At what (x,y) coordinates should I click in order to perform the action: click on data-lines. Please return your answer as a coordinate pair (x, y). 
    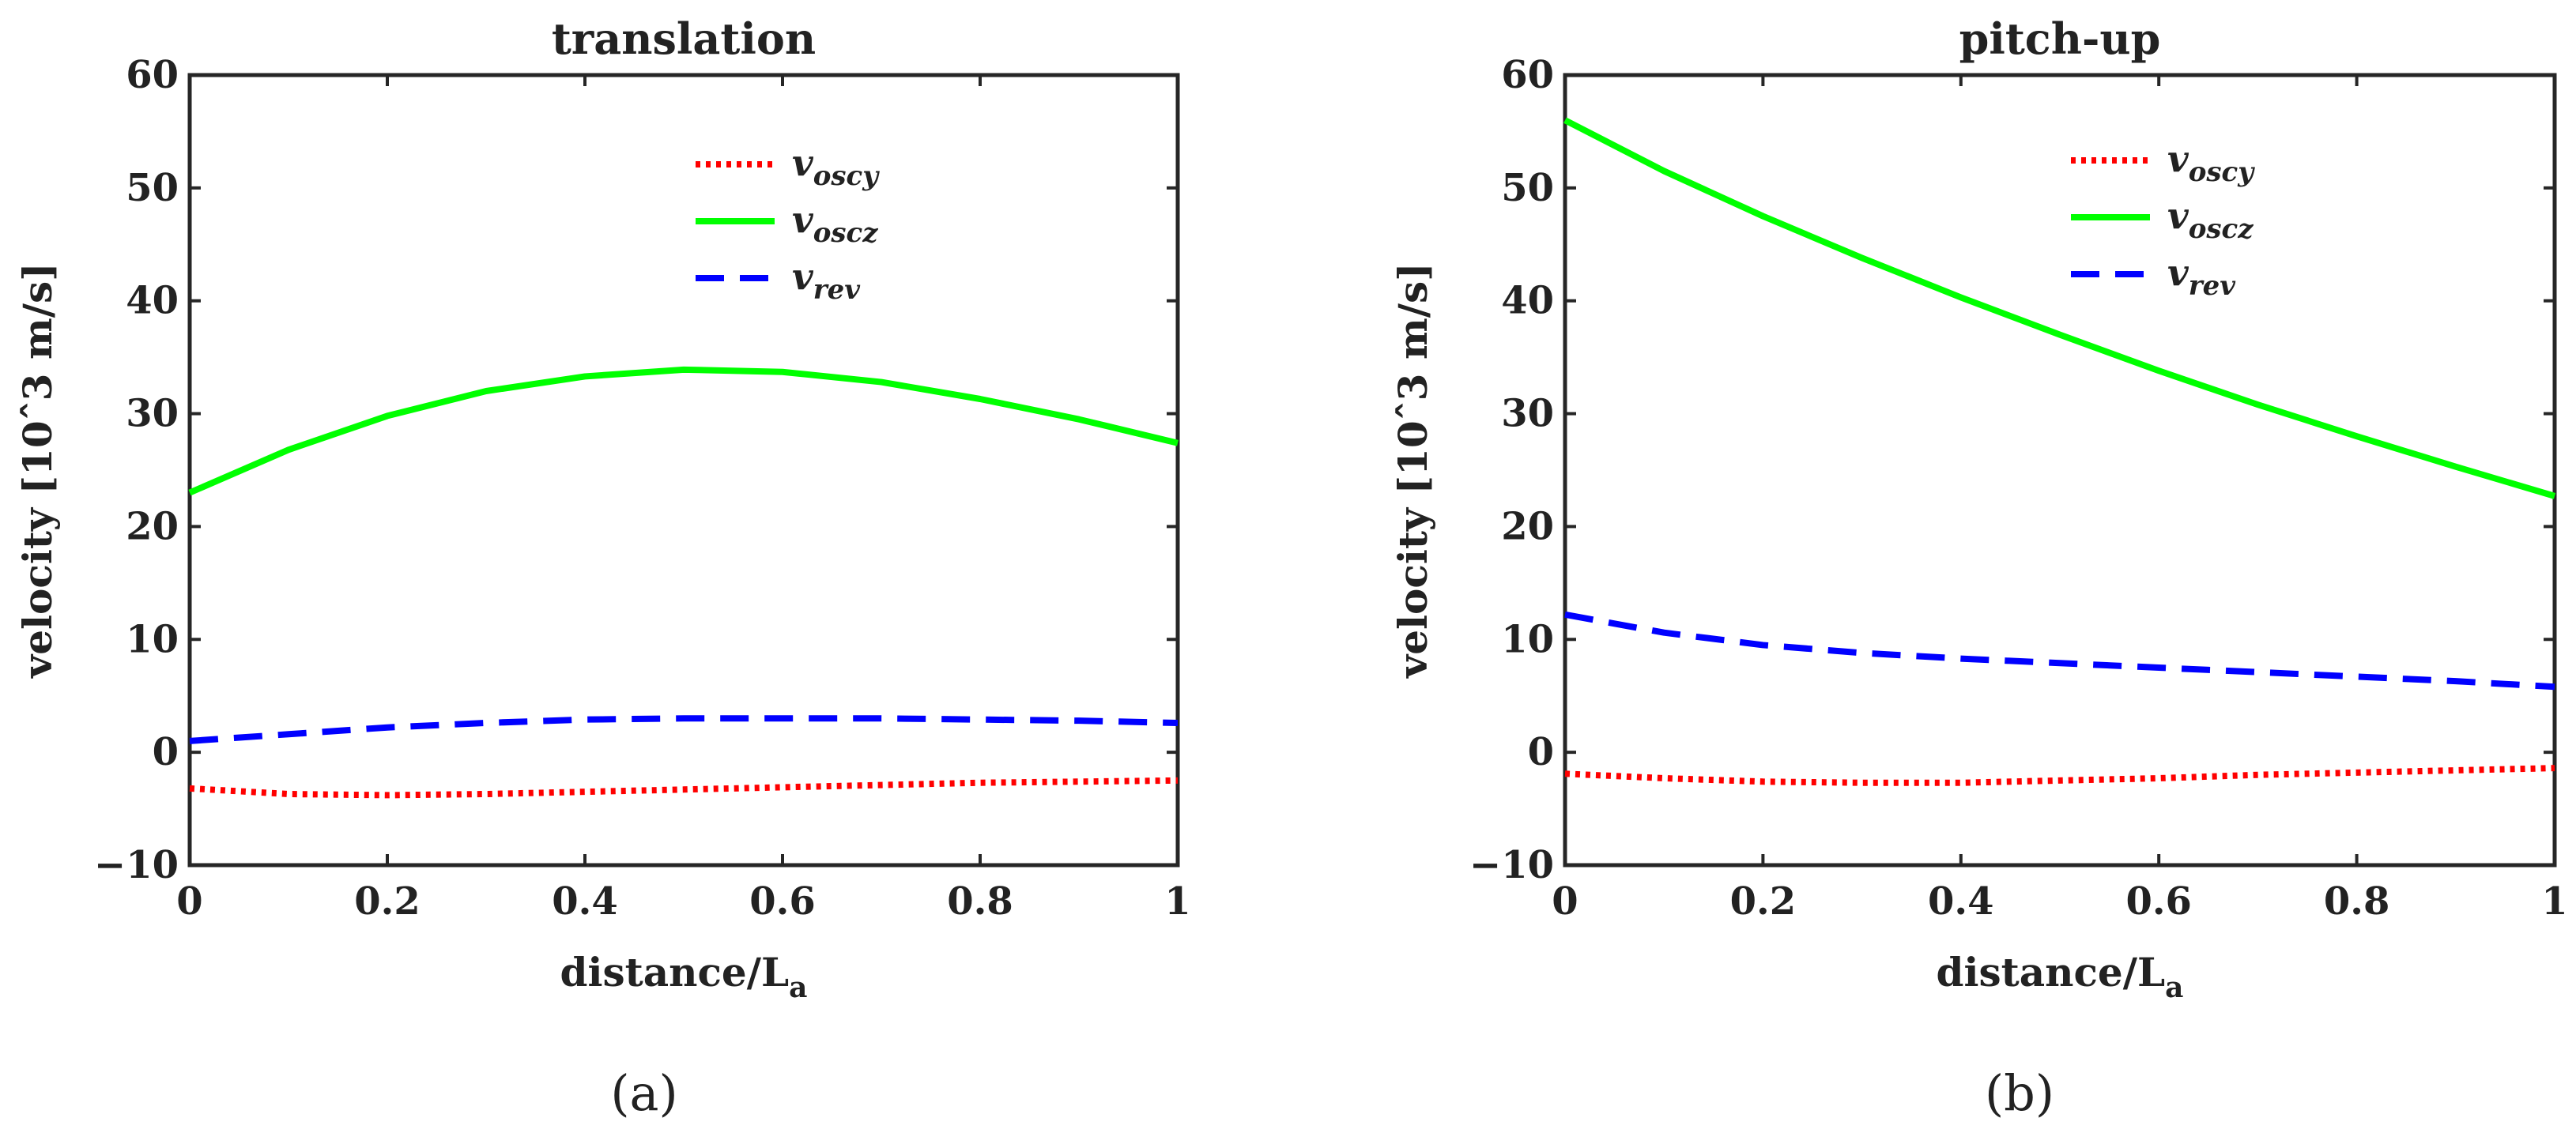
    Looking at the image, I should click on (683, 582).